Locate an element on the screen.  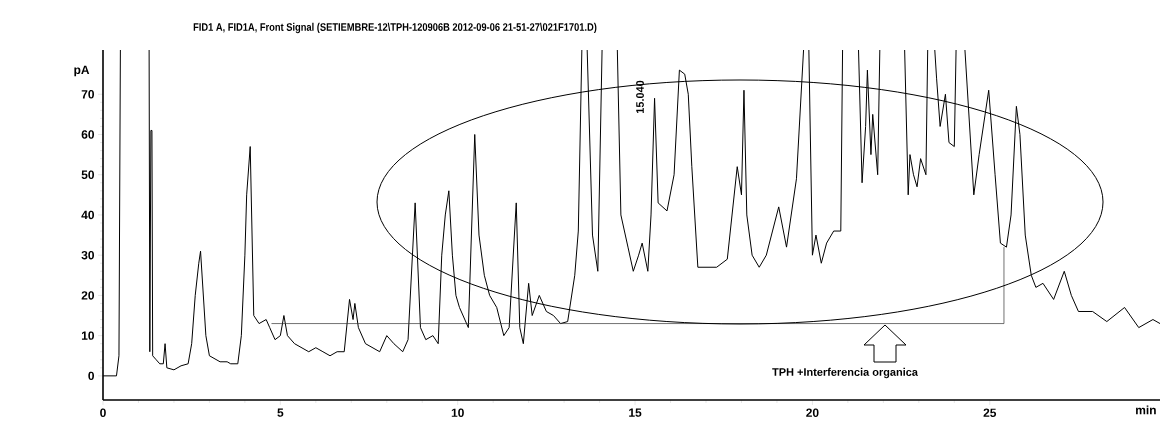
y-tick-label: 30 is located at coordinates (88, 255).